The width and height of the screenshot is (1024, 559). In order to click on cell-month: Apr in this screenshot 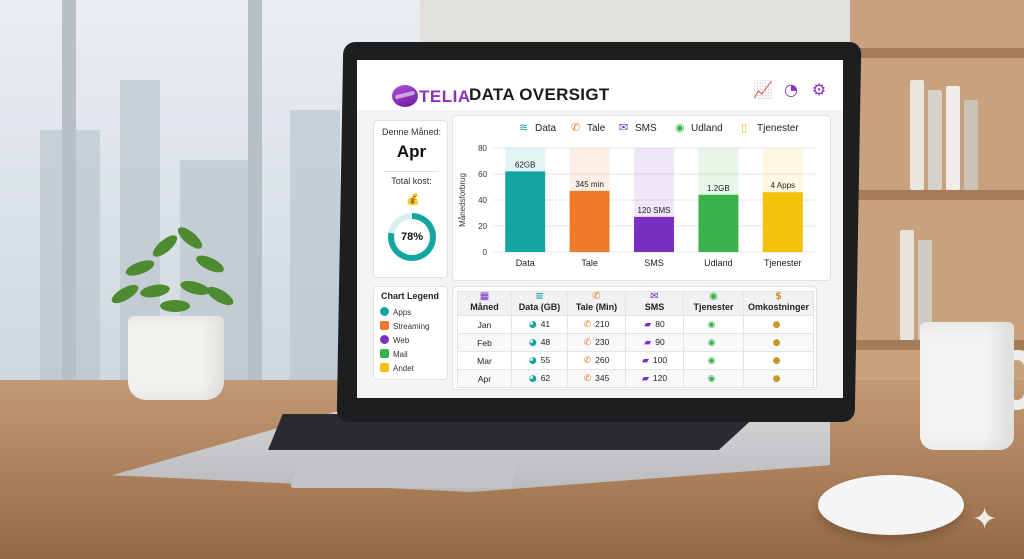, I will do `click(484, 378)`.